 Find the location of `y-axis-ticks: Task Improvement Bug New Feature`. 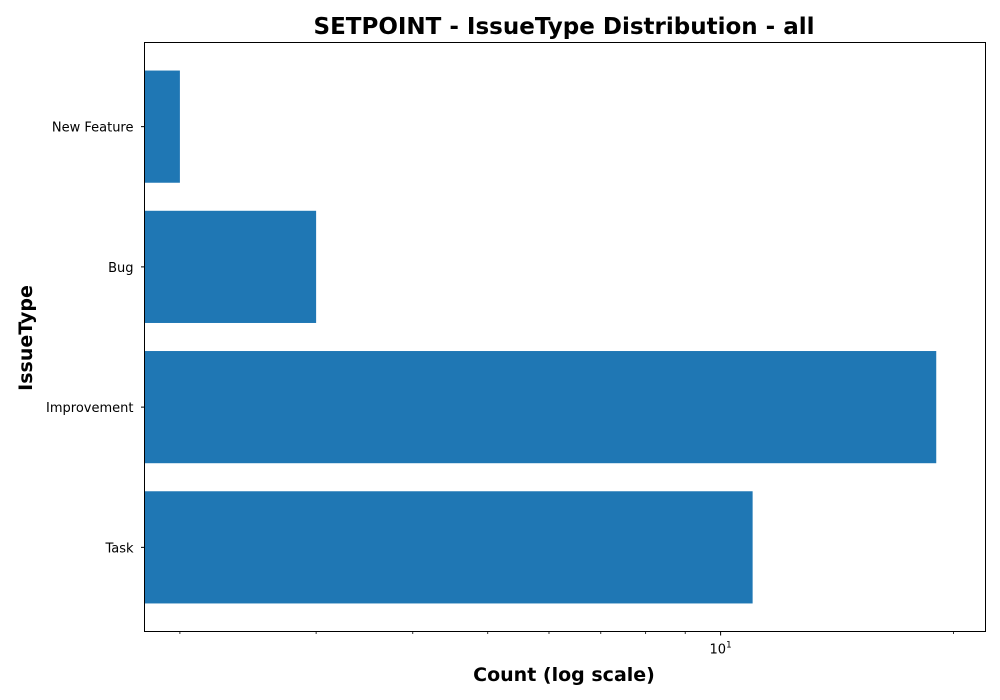

y-axis-ticks: Task Improvement Bug New Feature is located at coordinates (95, 338).